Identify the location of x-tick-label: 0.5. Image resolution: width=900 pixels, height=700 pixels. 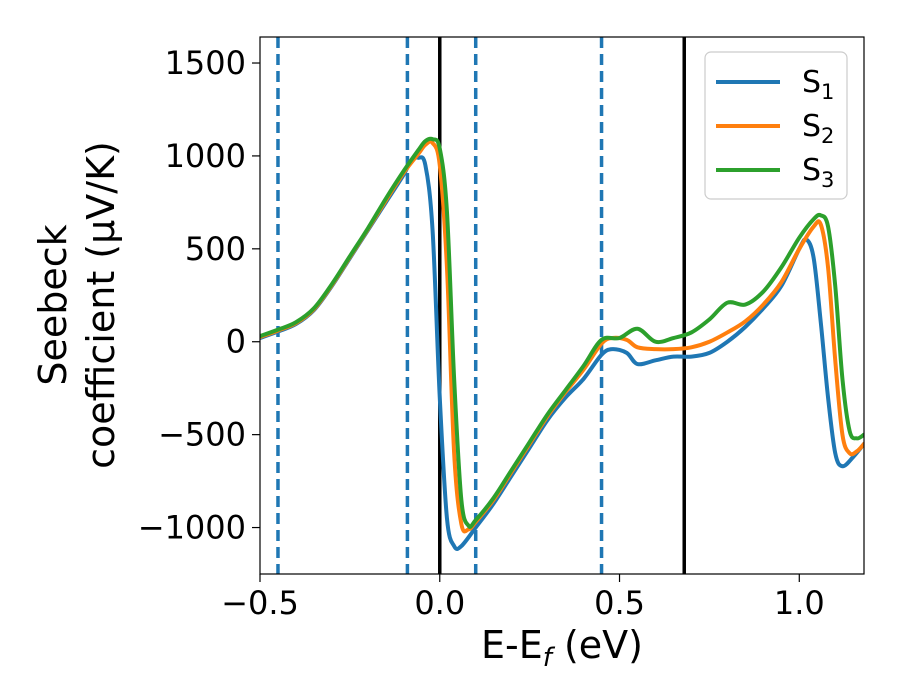
(619, 603).